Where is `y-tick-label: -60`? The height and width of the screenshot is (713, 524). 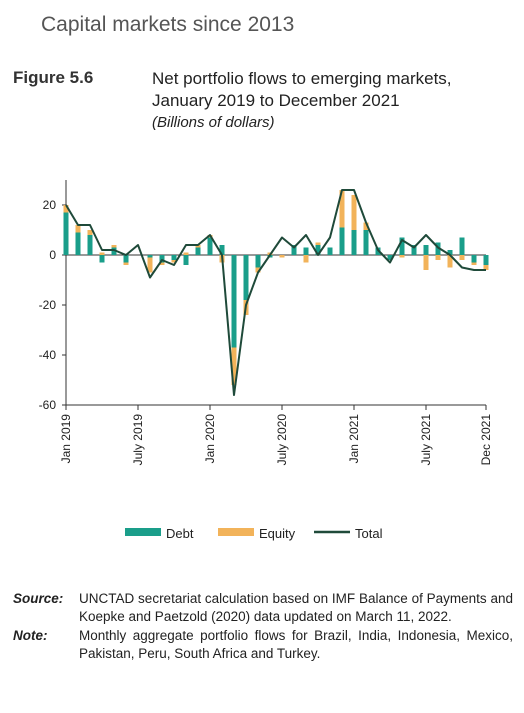 y-tick-label: -60 is located at coordinates (48, 405).